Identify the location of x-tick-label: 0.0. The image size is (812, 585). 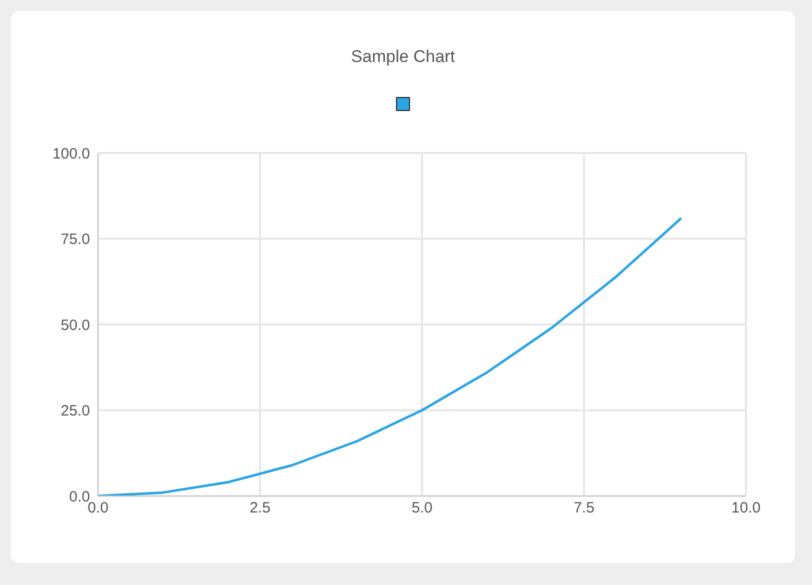
(98, 508).